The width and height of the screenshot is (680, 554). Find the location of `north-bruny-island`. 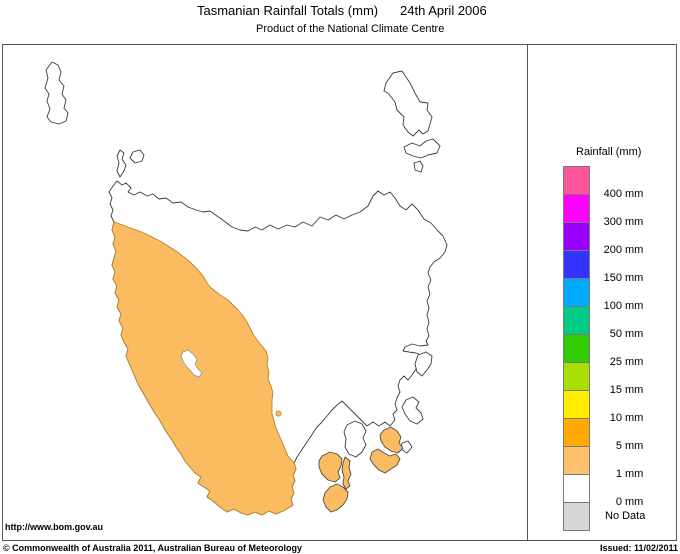

north-bruny-island is located at coordinates (355, 439).